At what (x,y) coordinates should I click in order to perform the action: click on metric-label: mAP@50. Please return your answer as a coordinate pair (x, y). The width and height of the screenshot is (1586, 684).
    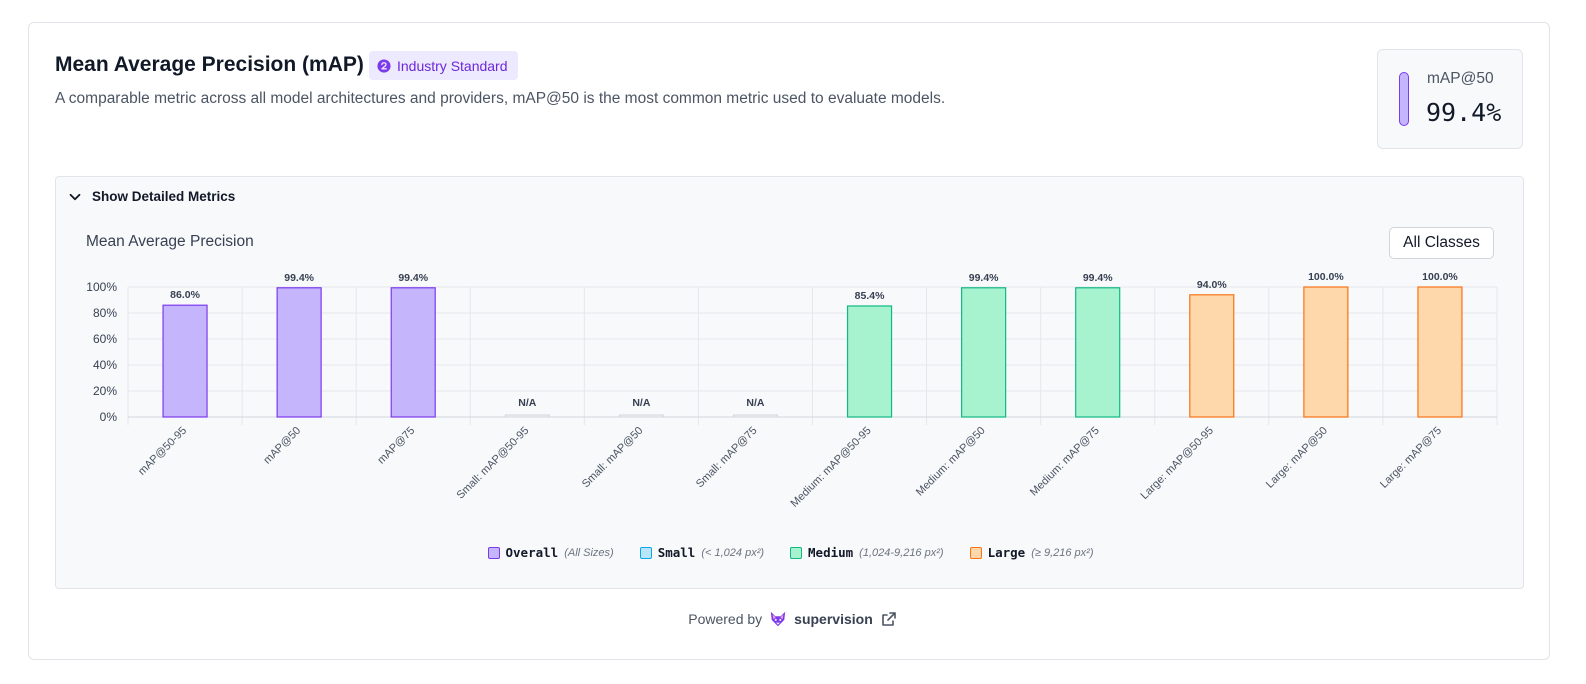
    Looking at the image, I should click on (1460, 78).